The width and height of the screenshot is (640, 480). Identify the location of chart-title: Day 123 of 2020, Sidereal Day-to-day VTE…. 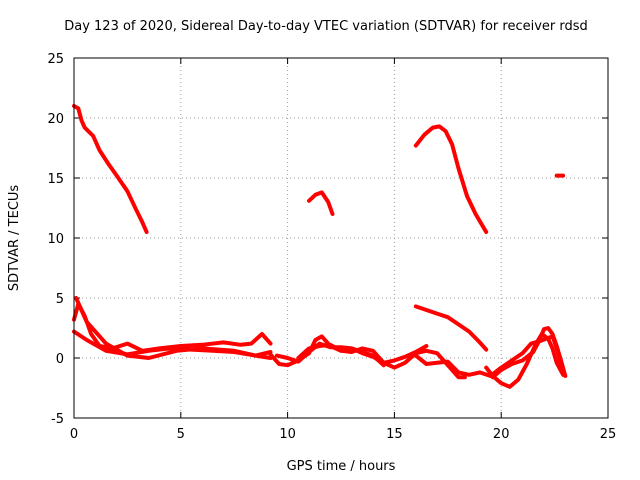
(326, 26).